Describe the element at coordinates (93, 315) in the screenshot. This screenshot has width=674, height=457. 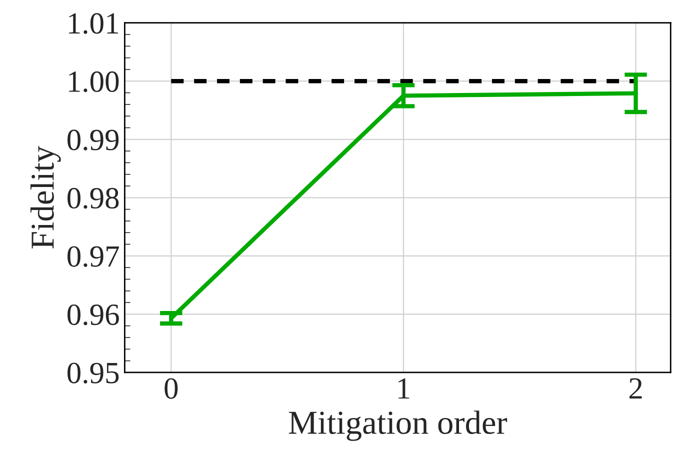
I see `y-tick-label: 0.96` at that location.